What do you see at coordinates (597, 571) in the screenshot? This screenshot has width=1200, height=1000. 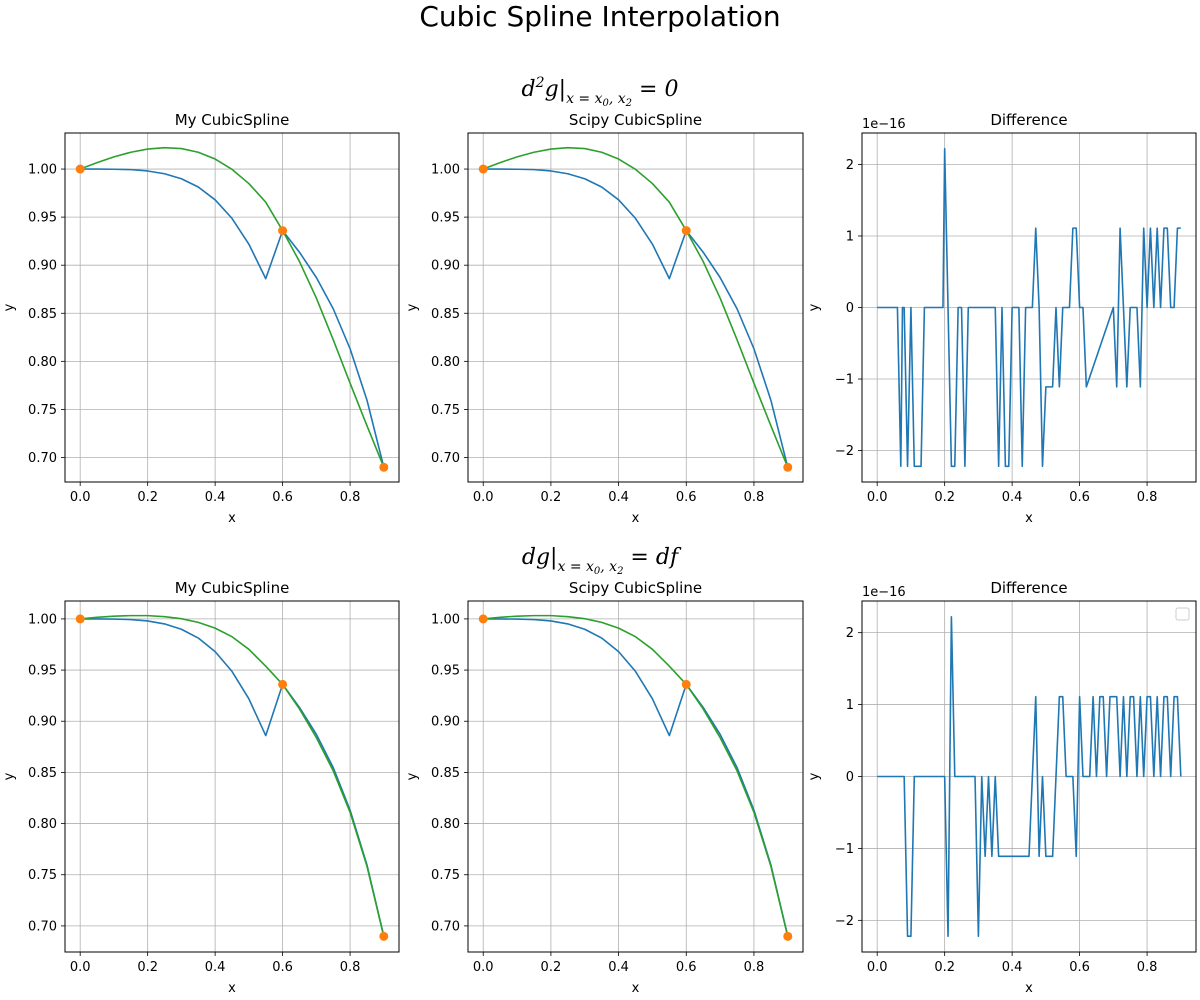 I see `row-2-title-sub0: 0` at bounding box center [597, 571].